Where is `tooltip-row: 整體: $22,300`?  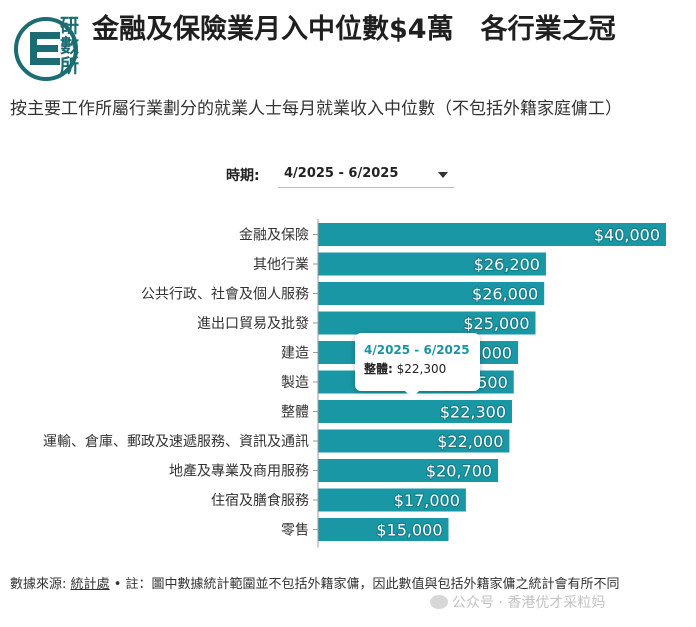 tooltip-row: 整體: $22,300 is located at coordinates (417, 369).